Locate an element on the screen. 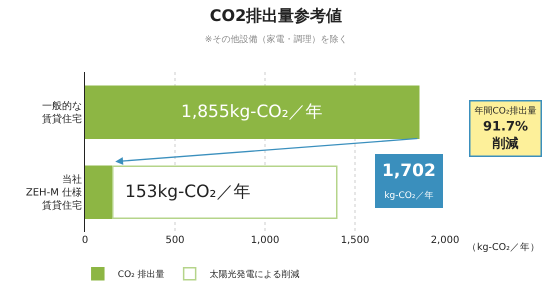  x-tick-label: 500 is located at coordinates (175, 240).